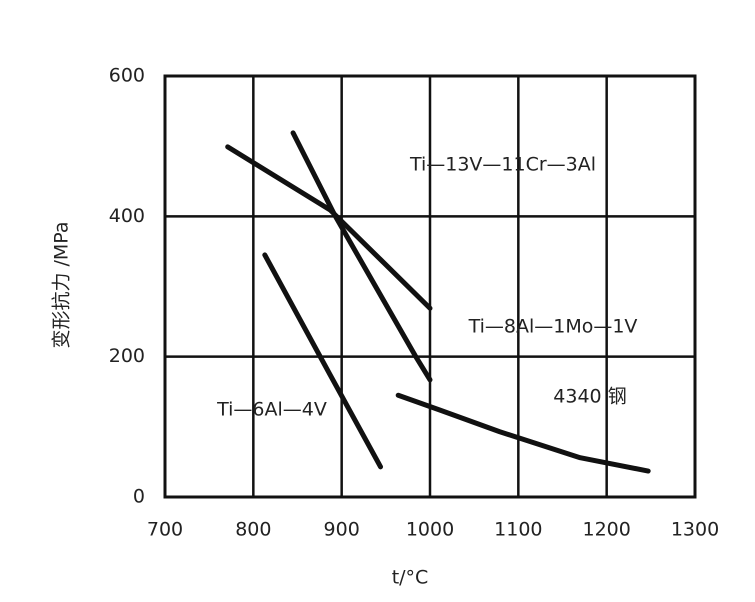 Image resolution: width=755 pixels, height=602 pixels. Describe the element at coordinates (430, 530) in the screenshot. I see `x-tick-label: 1000` at that location.